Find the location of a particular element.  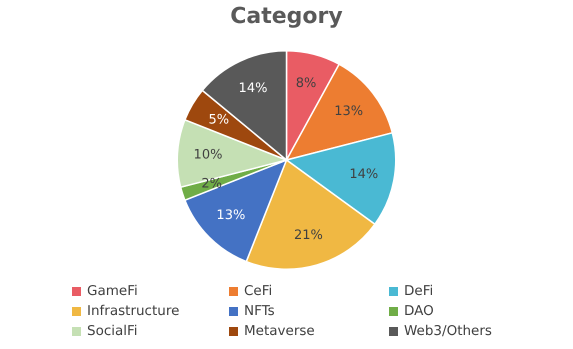

data-label: 21% is located at coordinates (308, 235).